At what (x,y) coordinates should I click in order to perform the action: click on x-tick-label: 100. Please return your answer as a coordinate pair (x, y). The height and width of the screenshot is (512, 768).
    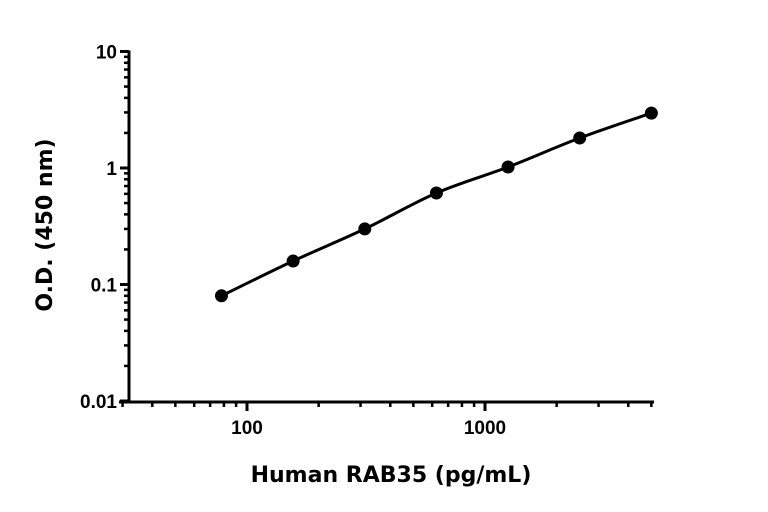
    Looking at the image, I should click on (247, 428).